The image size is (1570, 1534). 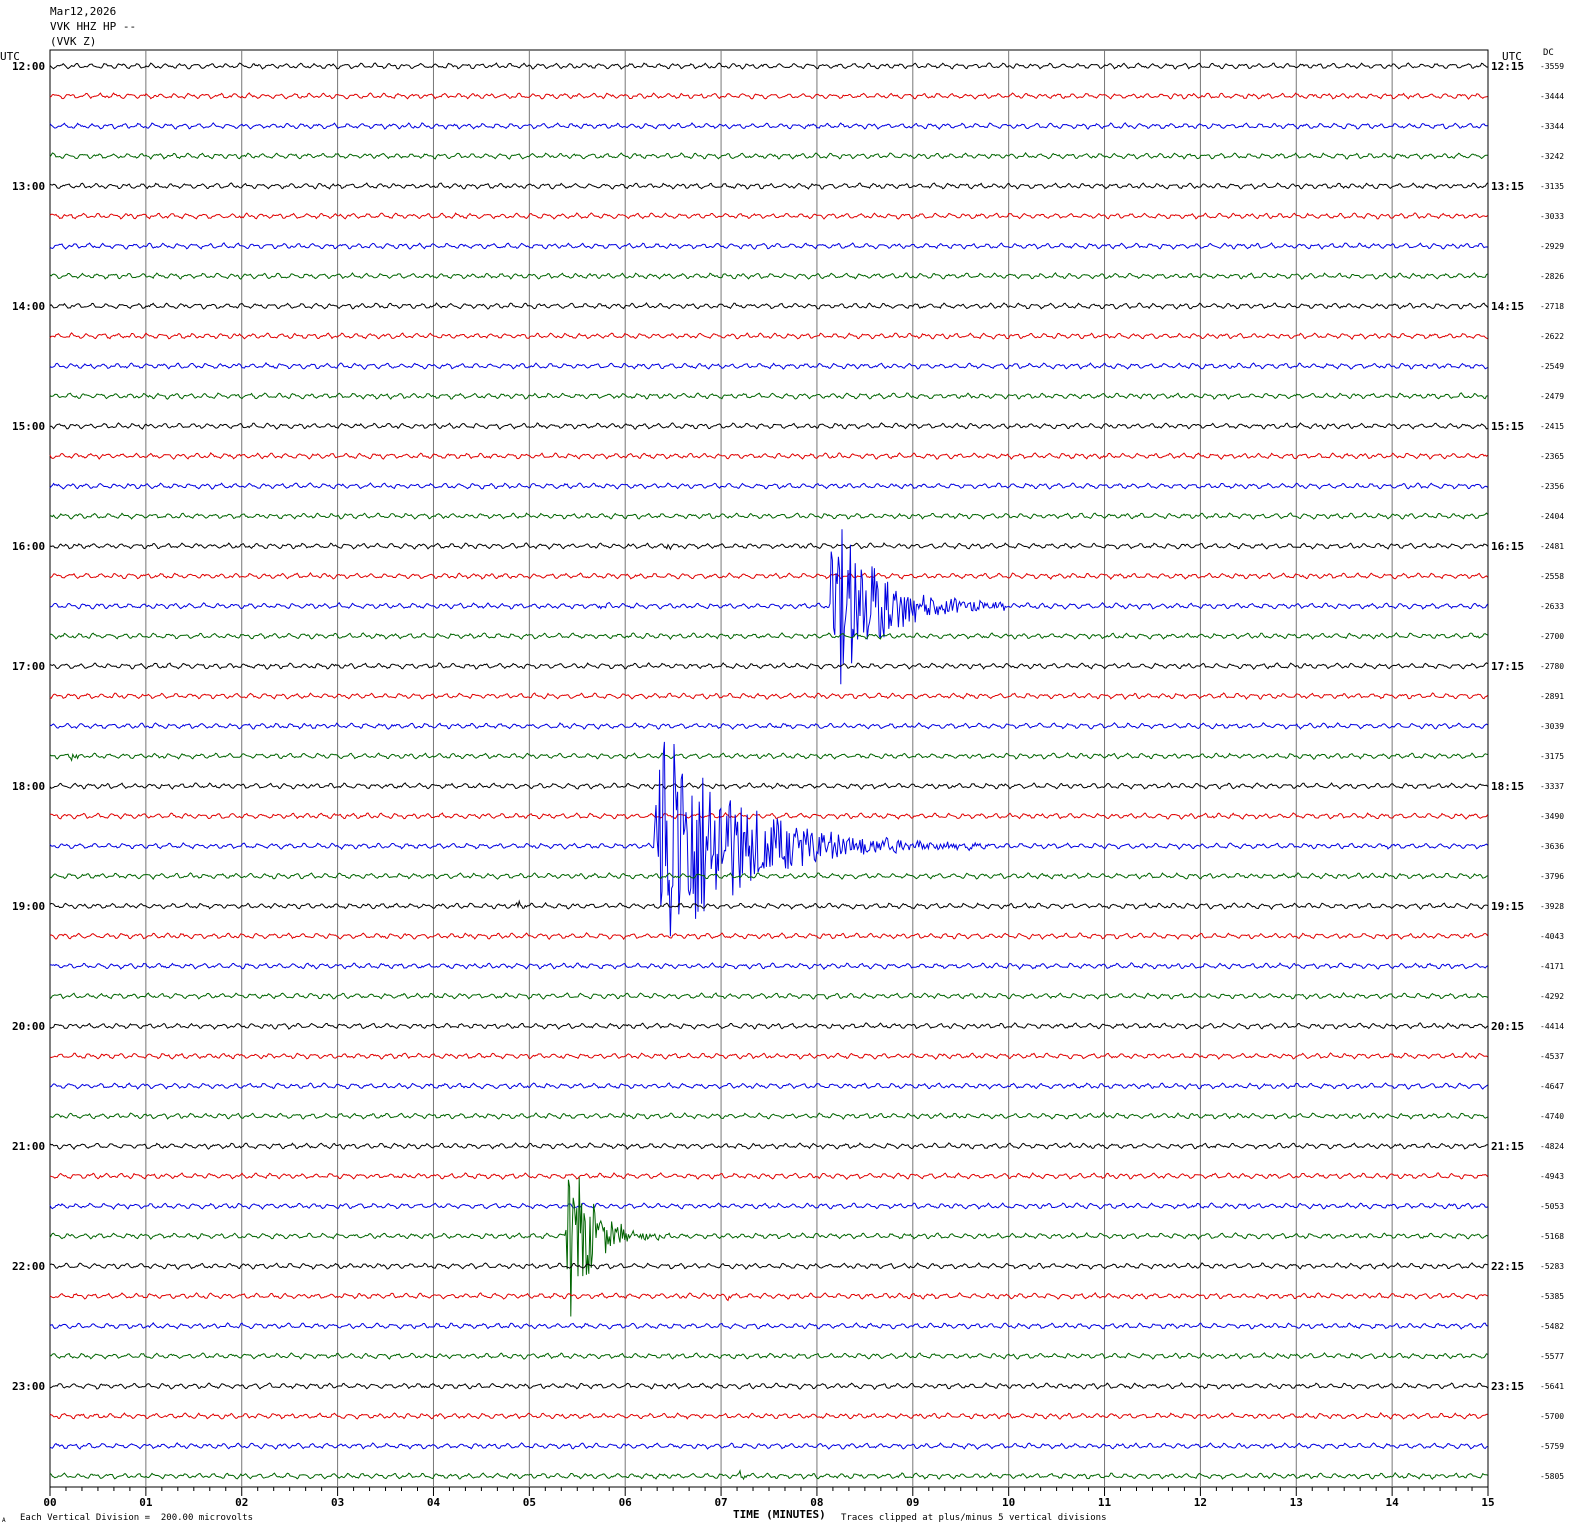 I want to click on hour-label-right: 21:15, so click(x=1507, y=1146).